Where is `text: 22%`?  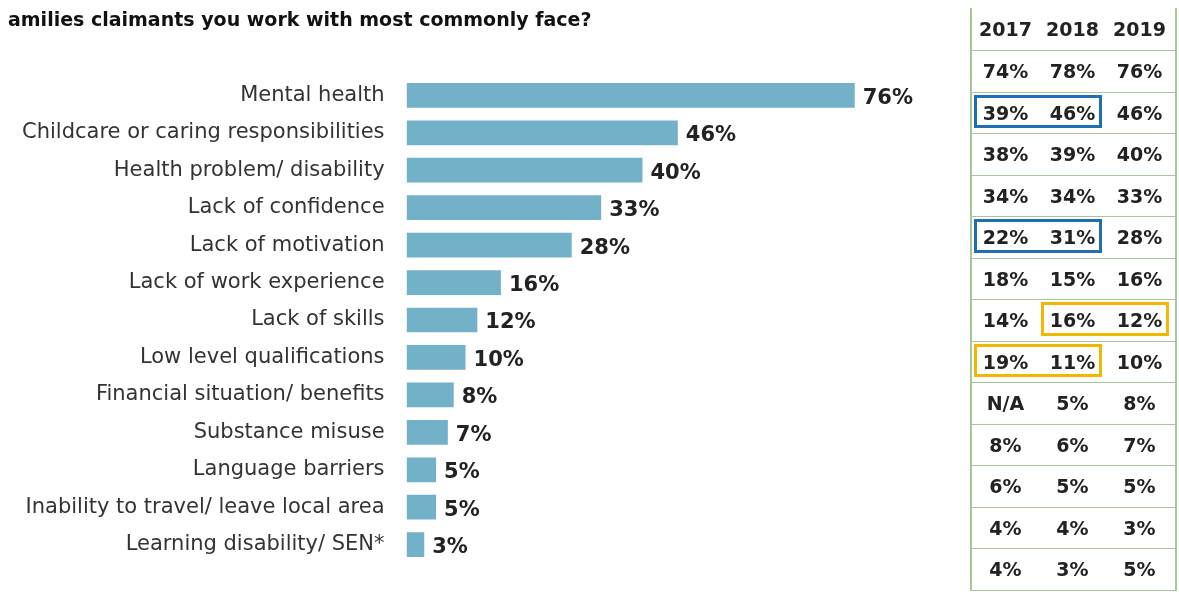 text: 22% is located at coordinates (1005, 237).